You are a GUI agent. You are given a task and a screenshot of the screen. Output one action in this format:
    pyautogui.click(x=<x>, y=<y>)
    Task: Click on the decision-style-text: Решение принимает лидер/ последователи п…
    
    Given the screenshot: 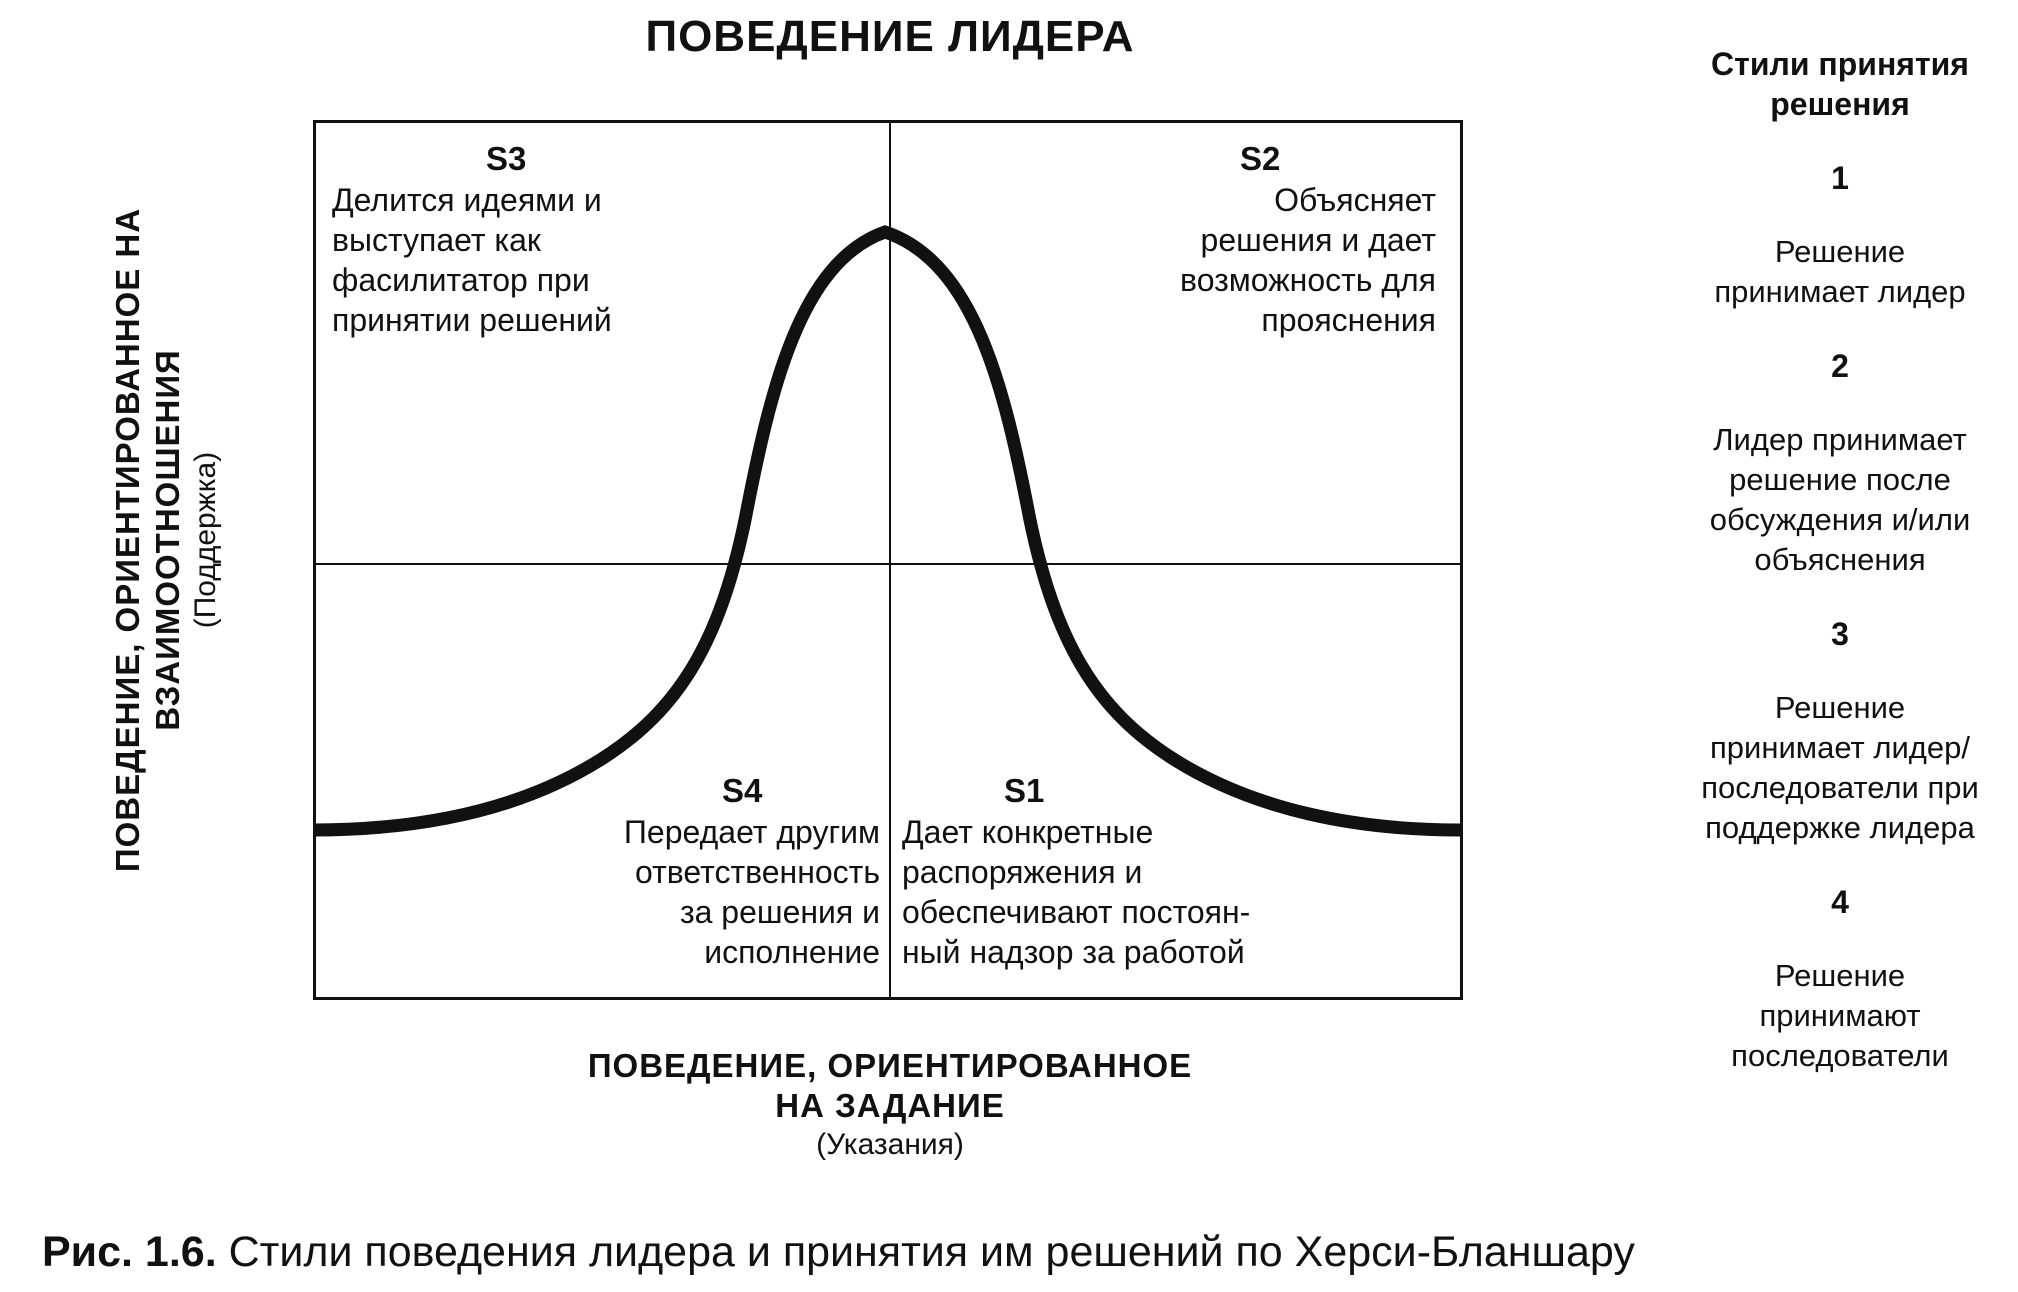 What is the action you would take?
    pyautogui.click(x=1840, y=767)
    